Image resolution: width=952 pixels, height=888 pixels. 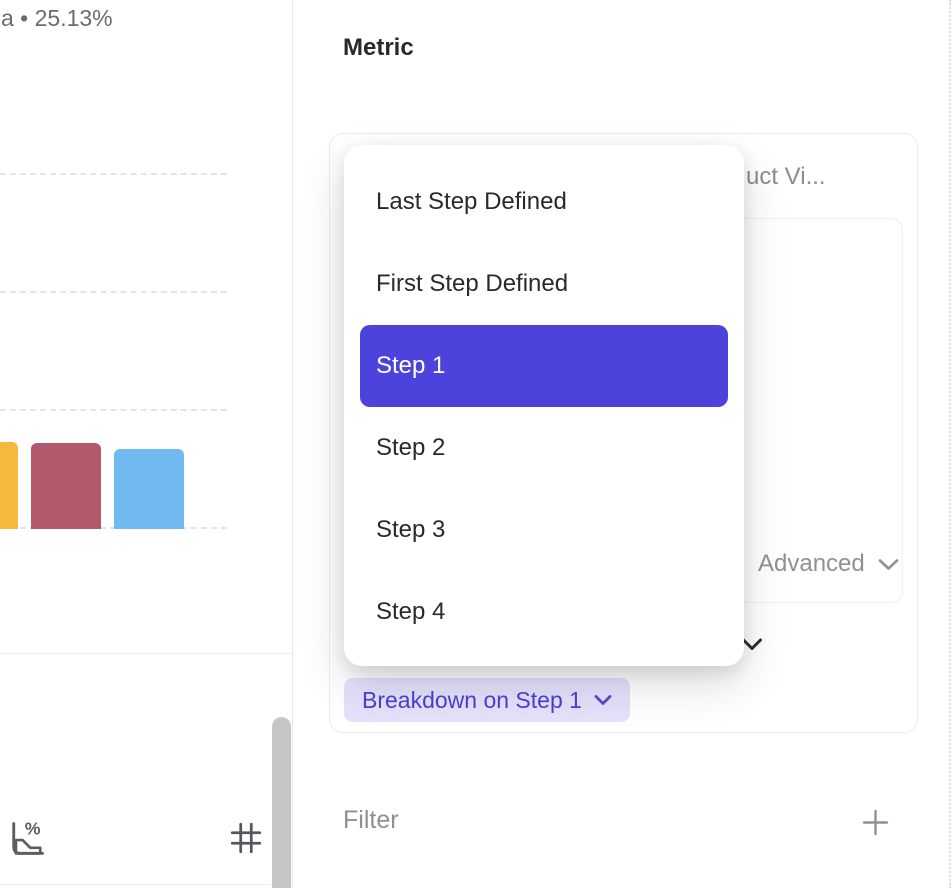 I want to click on menu-item-step-4: Step 4, so click(x=411, y=611).